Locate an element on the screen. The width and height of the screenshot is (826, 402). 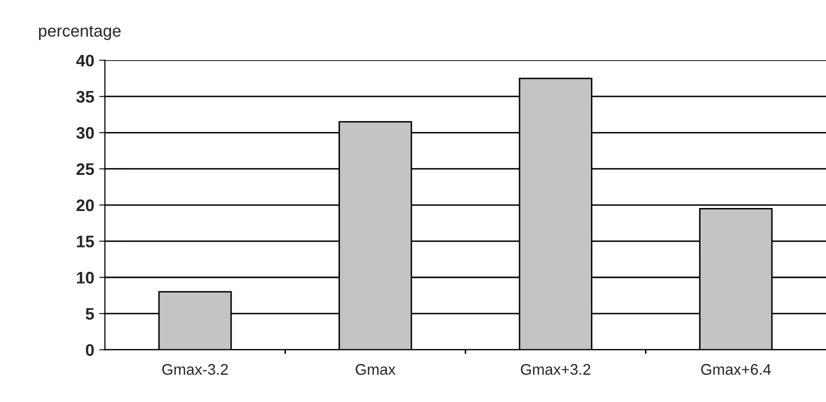
y-tick-label: 40 is located at coordinates (85, 60).